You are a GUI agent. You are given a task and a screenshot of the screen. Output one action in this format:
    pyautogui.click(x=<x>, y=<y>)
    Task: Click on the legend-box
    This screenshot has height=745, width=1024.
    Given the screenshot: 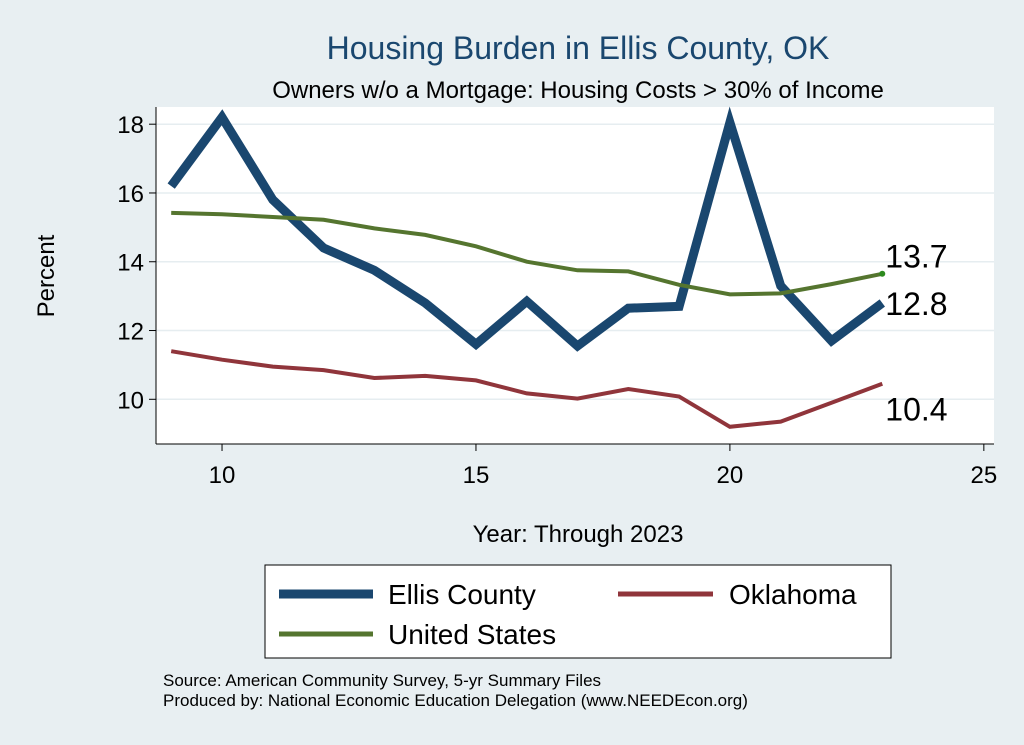 What is the action you would take?
    pyautogui.click(x=578, y=611)
    